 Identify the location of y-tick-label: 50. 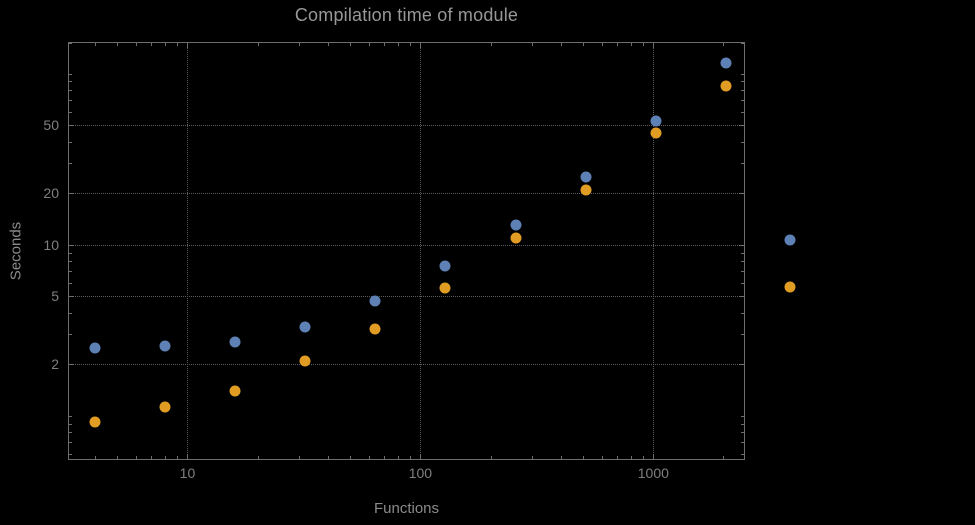
(51, 125).